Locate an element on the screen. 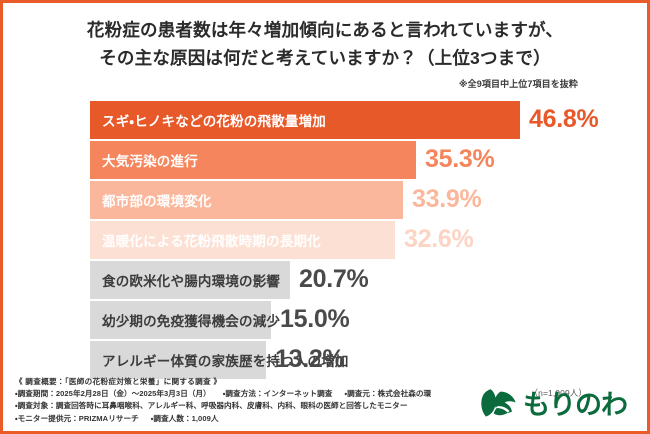  page-title-line-2: その主な原因は何だと考えていますか？（上位3つまで） is located at coordinates (325, 58).